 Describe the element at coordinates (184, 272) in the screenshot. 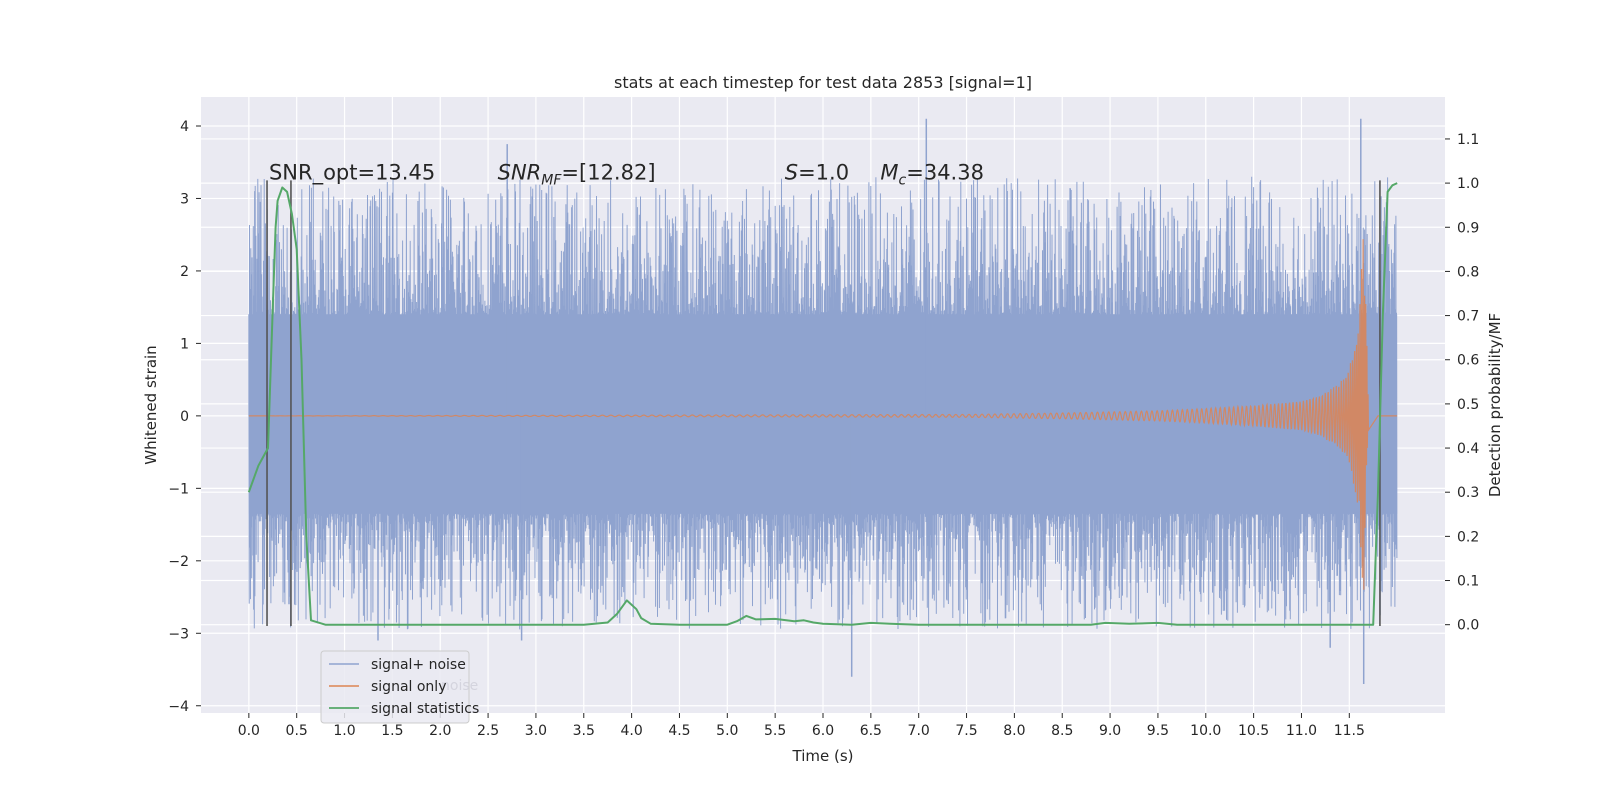

I see `y-tick-label: 2` at that location.